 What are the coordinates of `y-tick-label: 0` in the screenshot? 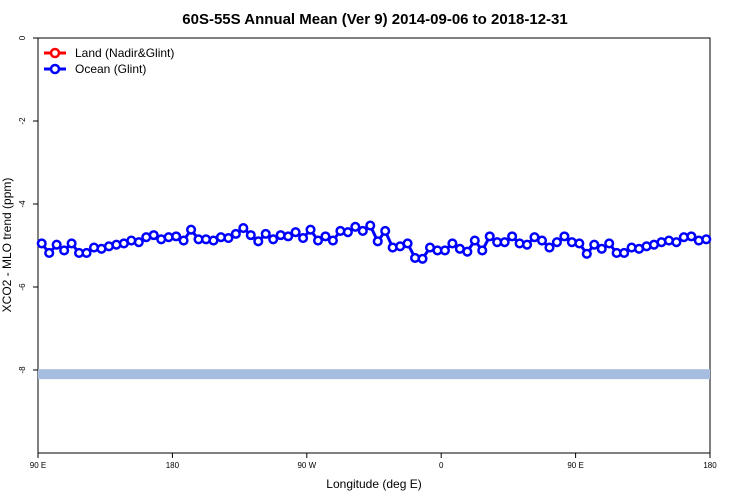 It's located at (22, 37).